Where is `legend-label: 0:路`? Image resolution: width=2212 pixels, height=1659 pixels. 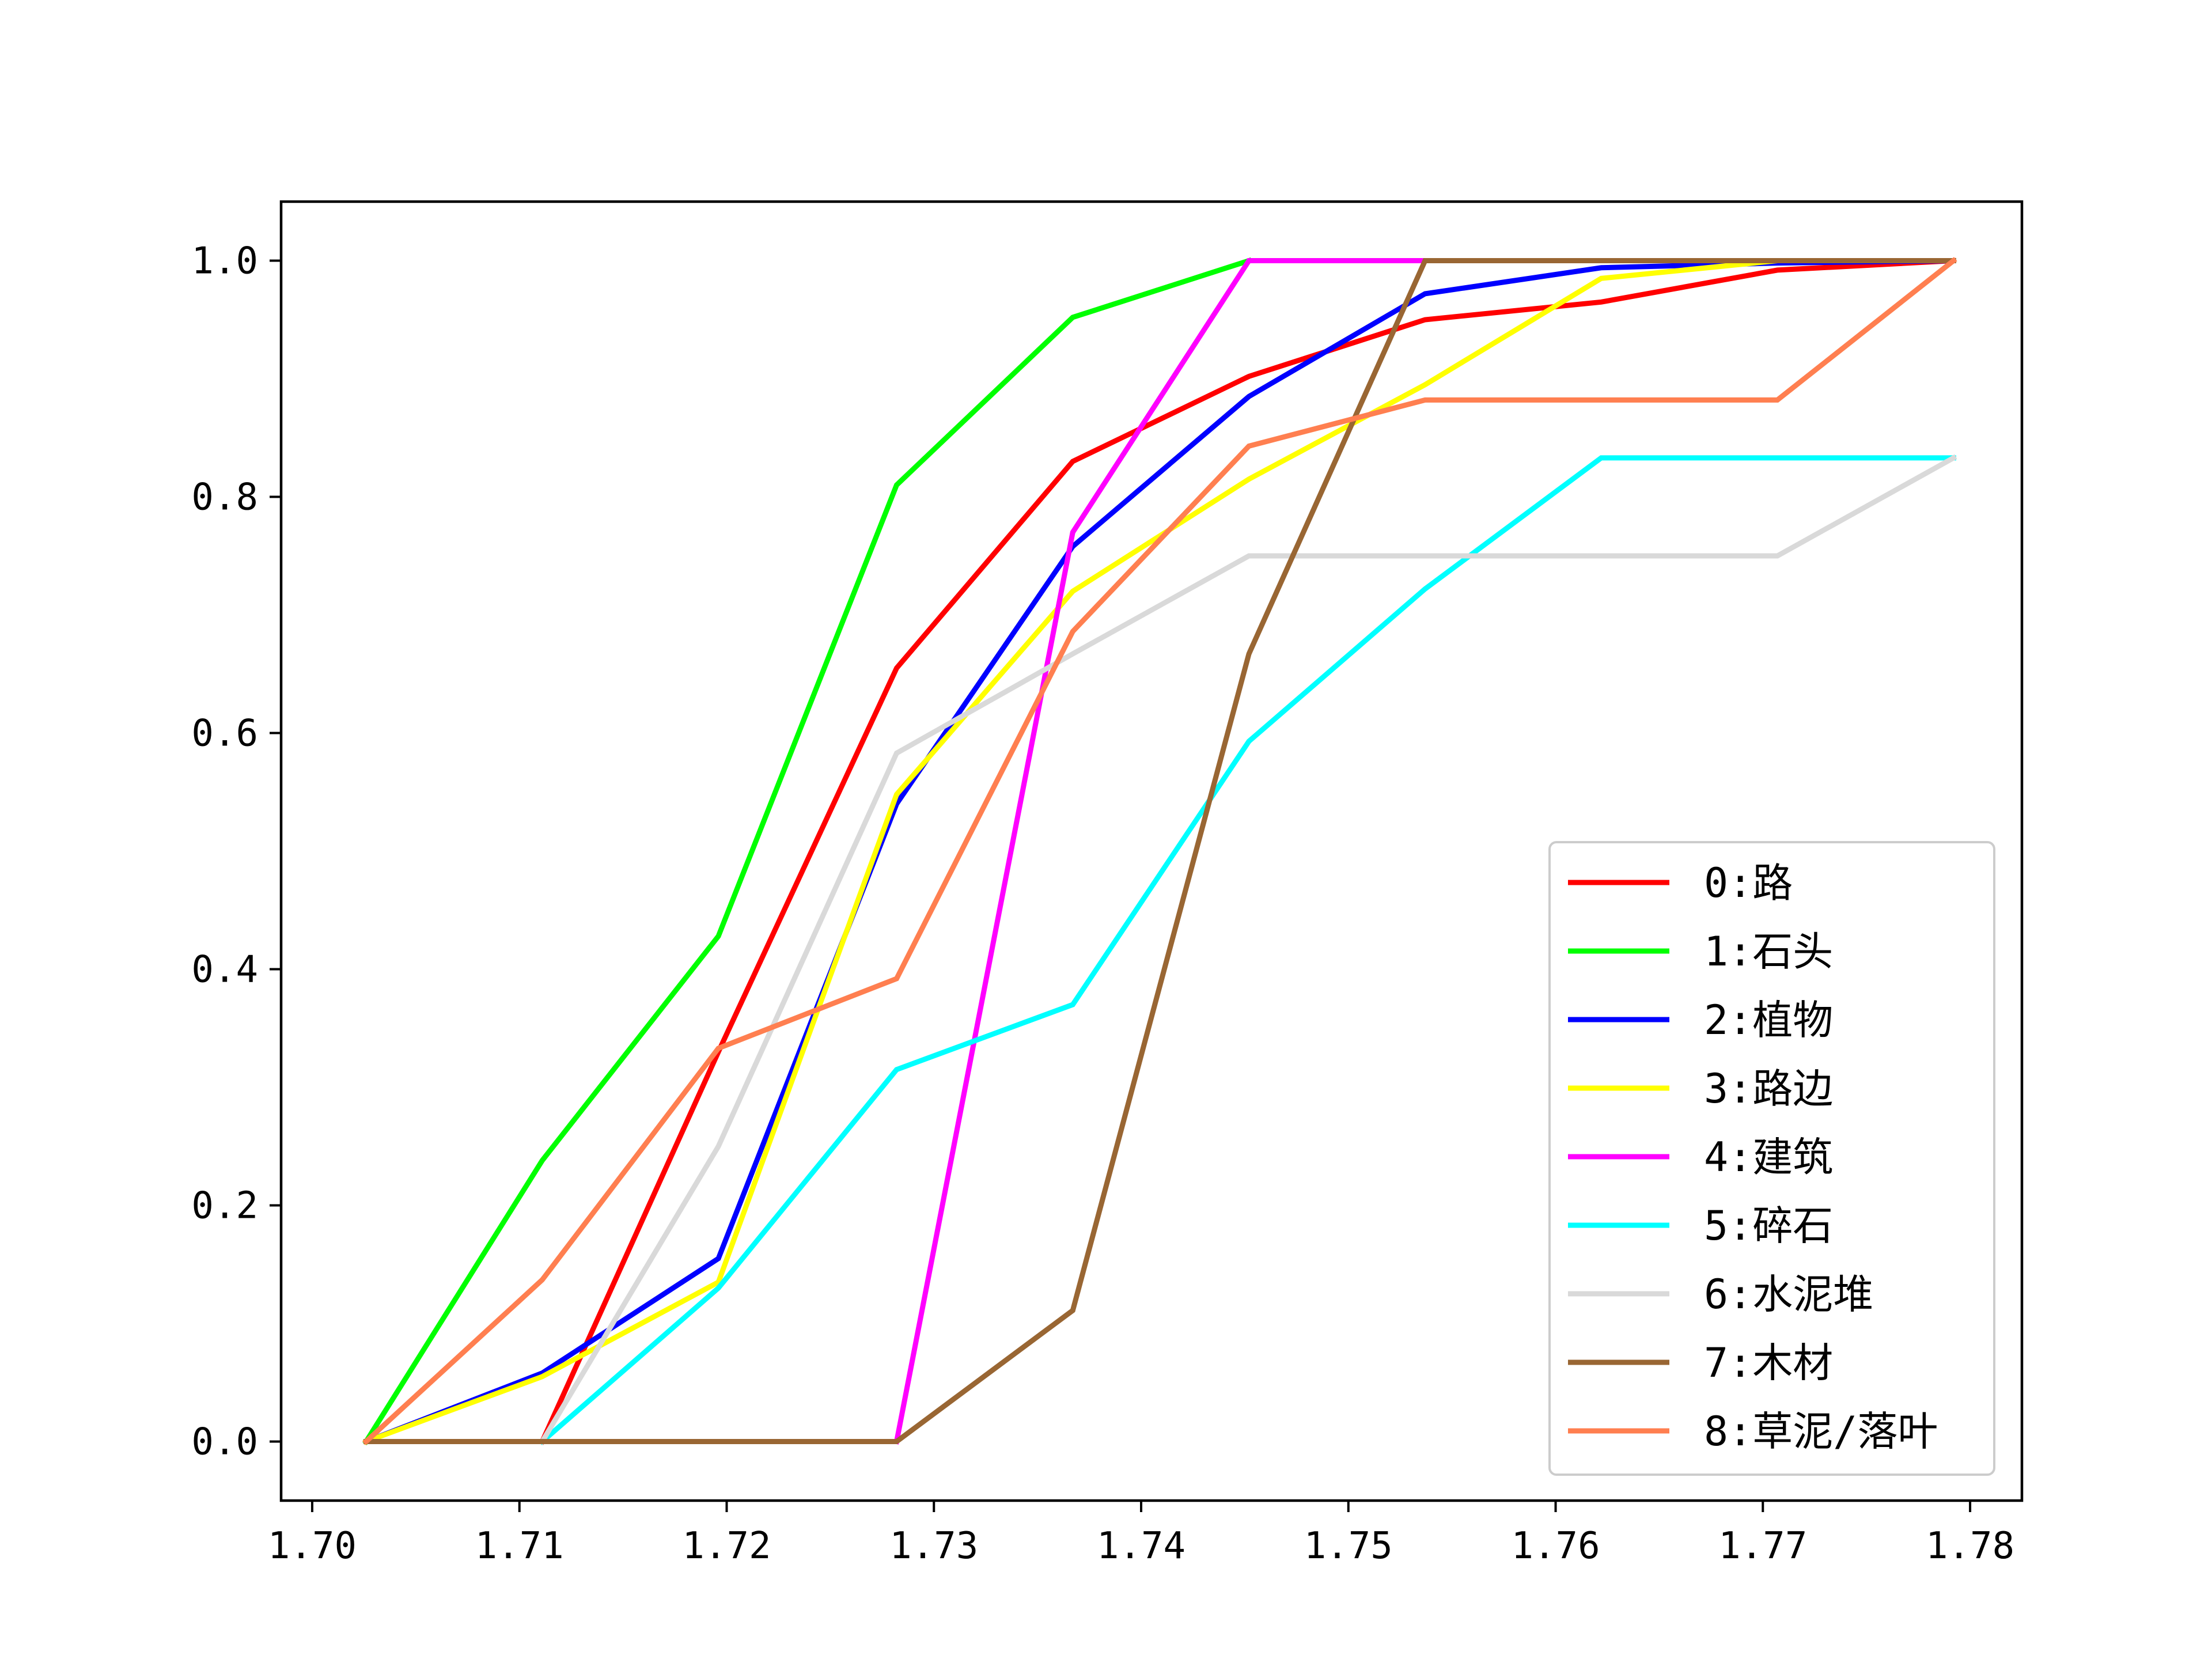
legend-label: 0:路 is located at coordinates (1748, 883).